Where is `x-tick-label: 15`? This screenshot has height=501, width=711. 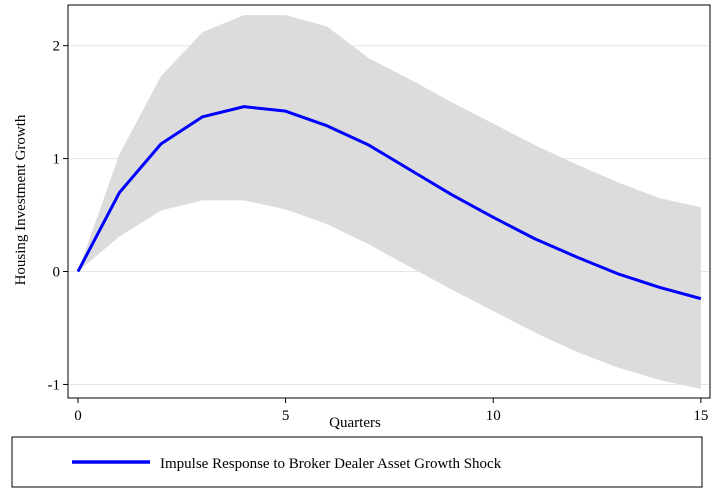
x-tick-label: 15 is located at coordinates (700, 416).